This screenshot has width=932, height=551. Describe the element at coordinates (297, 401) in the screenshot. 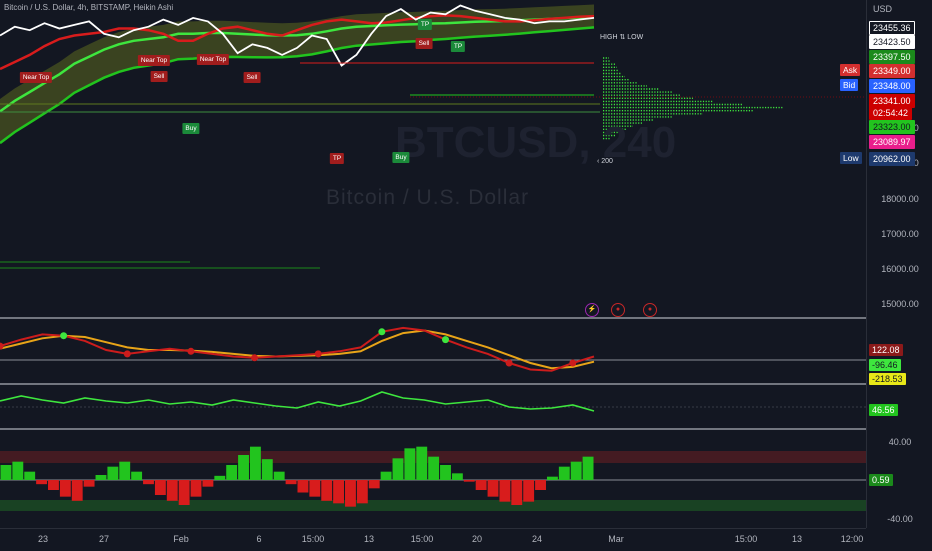

I see `osc2-line` at that location.